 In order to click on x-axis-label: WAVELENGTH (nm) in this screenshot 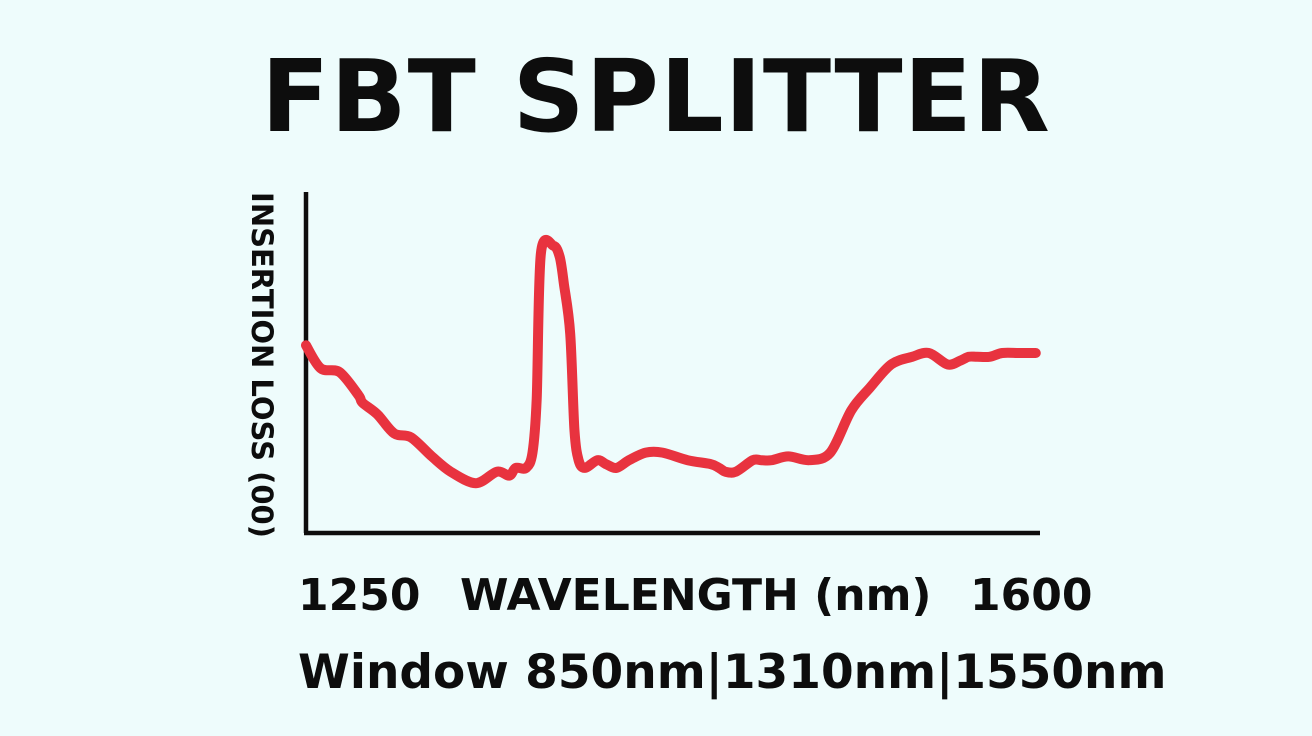, I will do `click(696, 595)`.